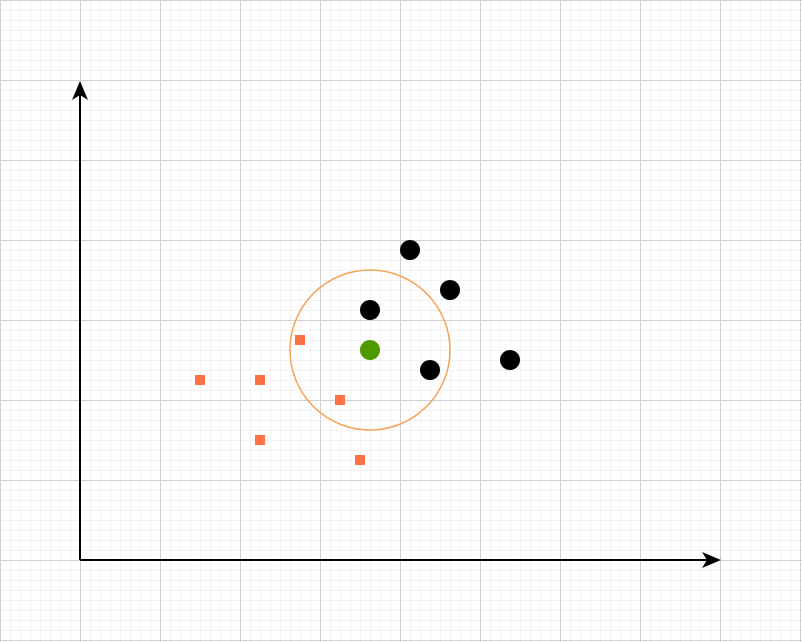 The height and width of the screenshot is (642, 802). I want to click on query-point, so click(370, 350).